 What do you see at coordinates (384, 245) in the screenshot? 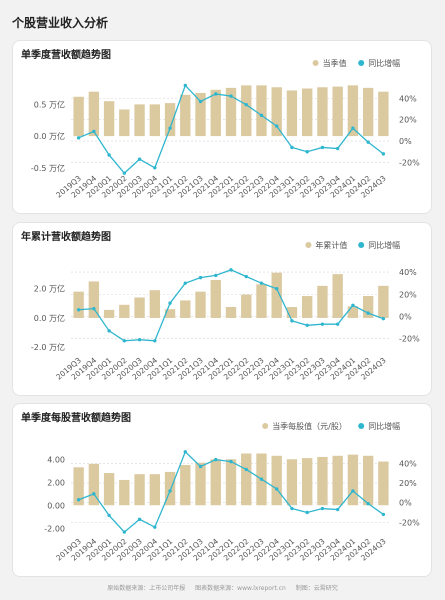
I see `legend-label-line: 同比增幅` at bounding box center [384, 245].